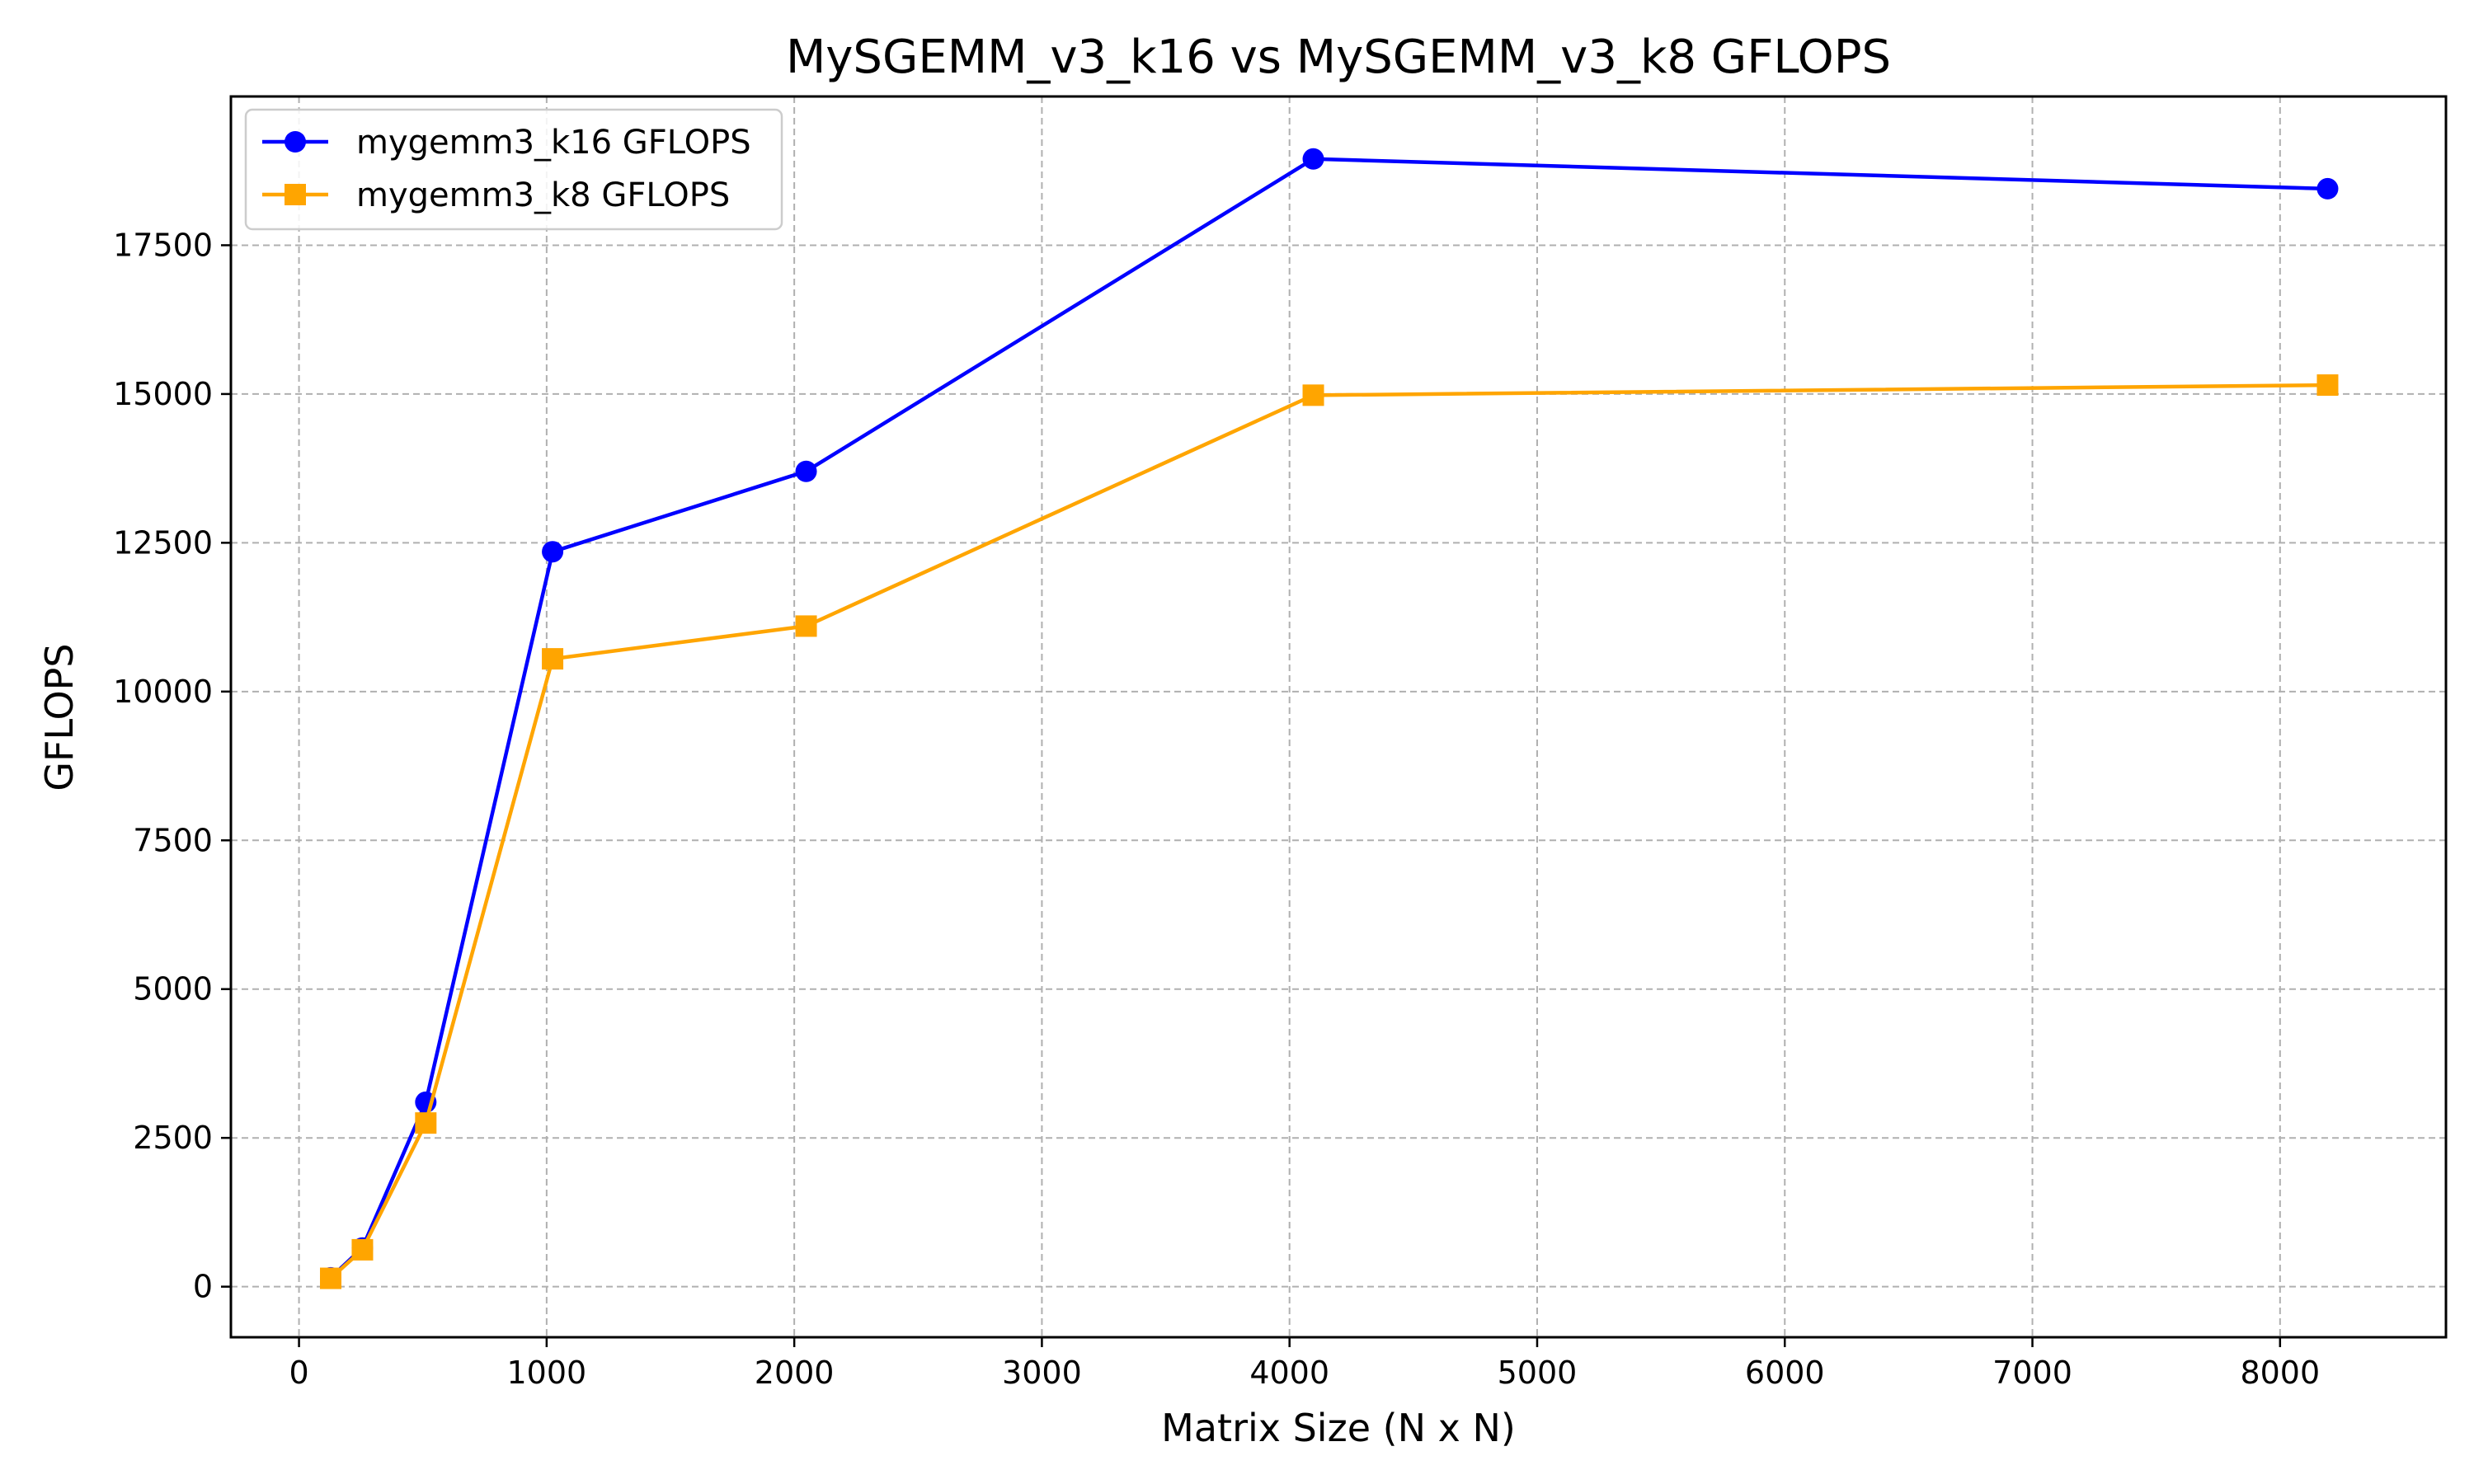  I want to click on x-axis-ticks: 0 1000 2000 3000 4000 5000 6000 7000 8000, so click(1304, 1364).